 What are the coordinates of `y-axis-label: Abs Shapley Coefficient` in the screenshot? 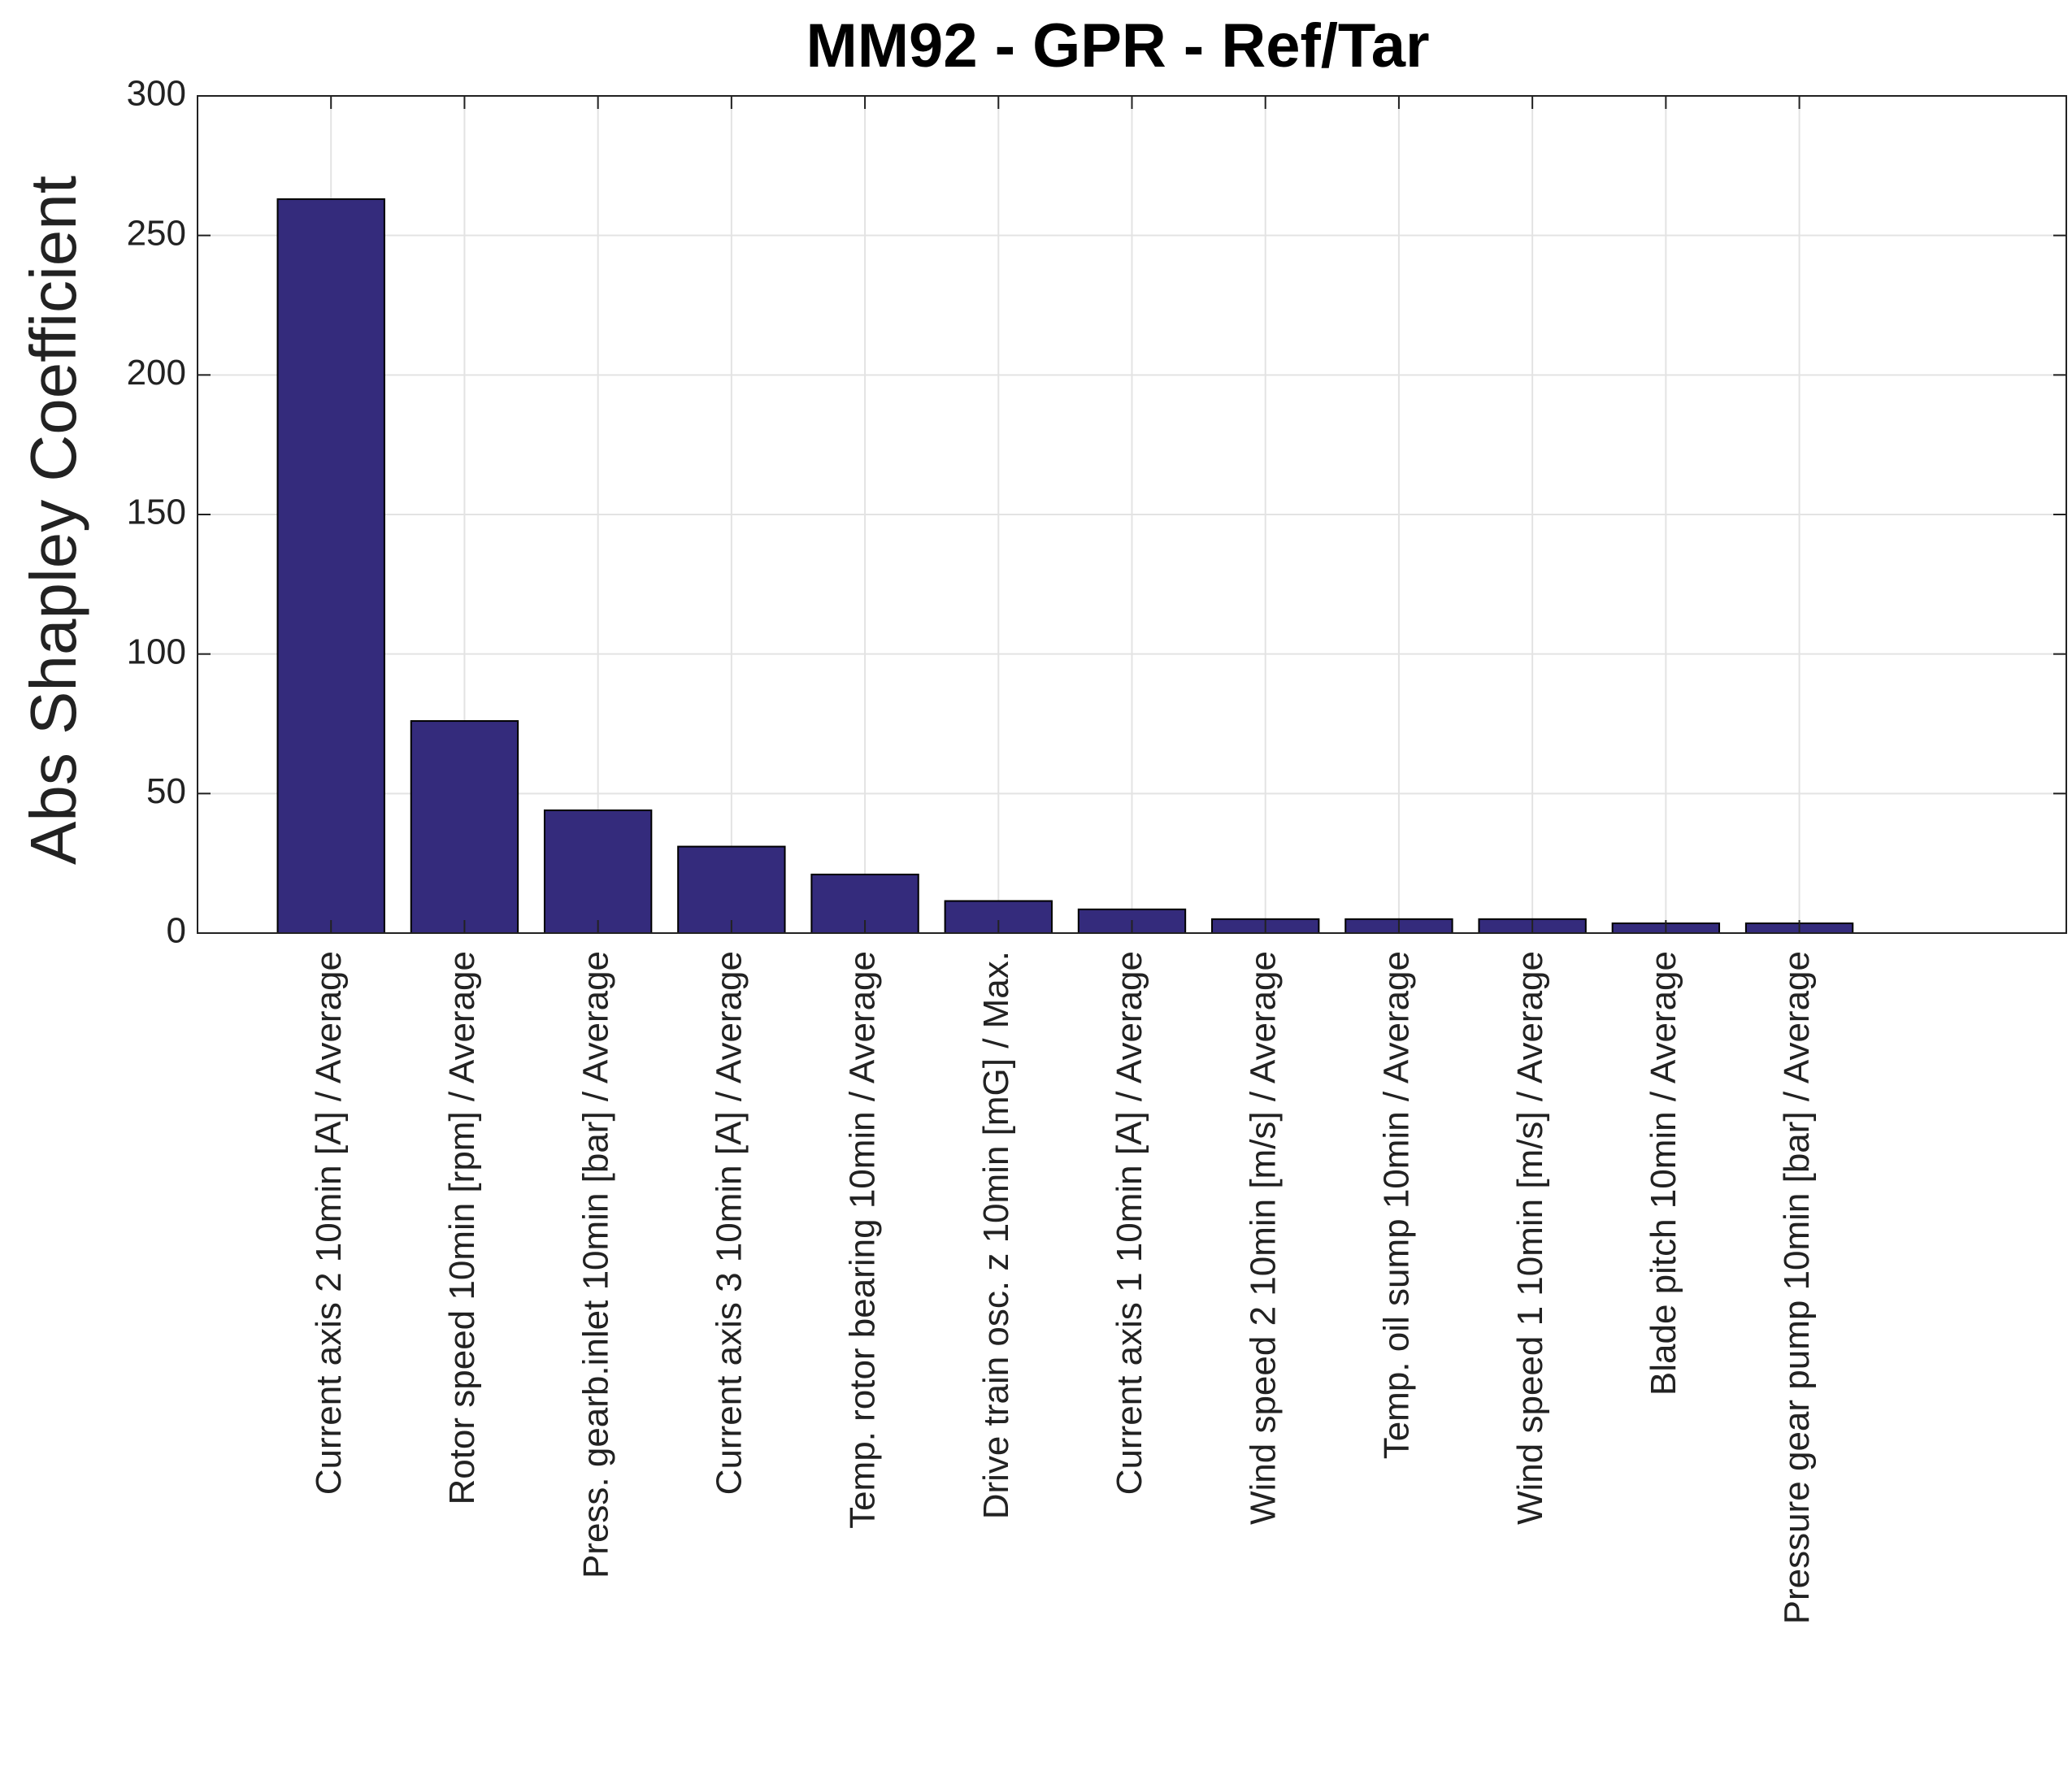 It's located at (53, 520).